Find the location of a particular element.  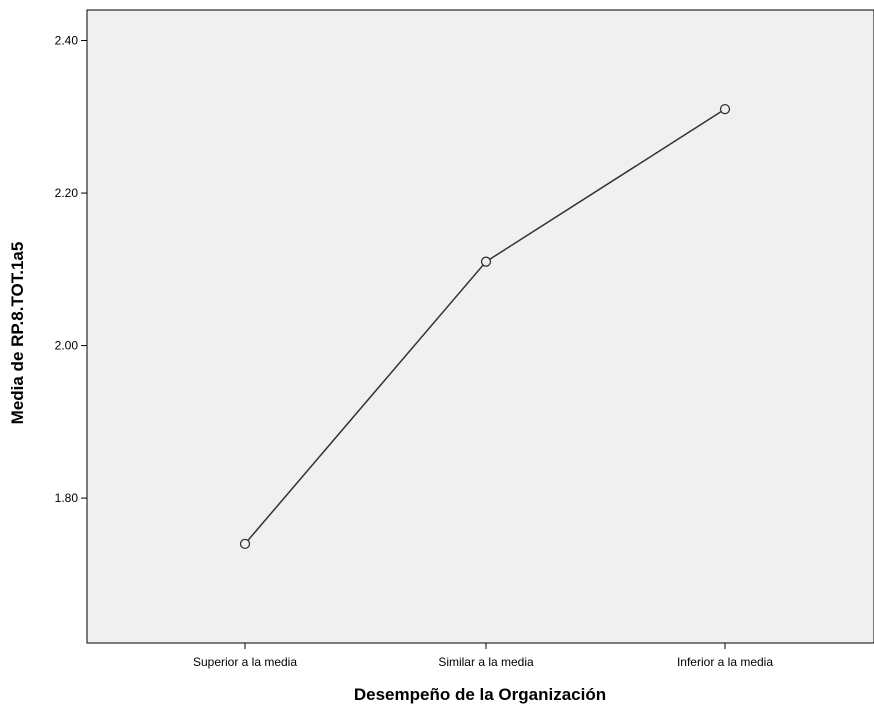

y-tick-label: 2.20 is located at coordinates (67, 193).